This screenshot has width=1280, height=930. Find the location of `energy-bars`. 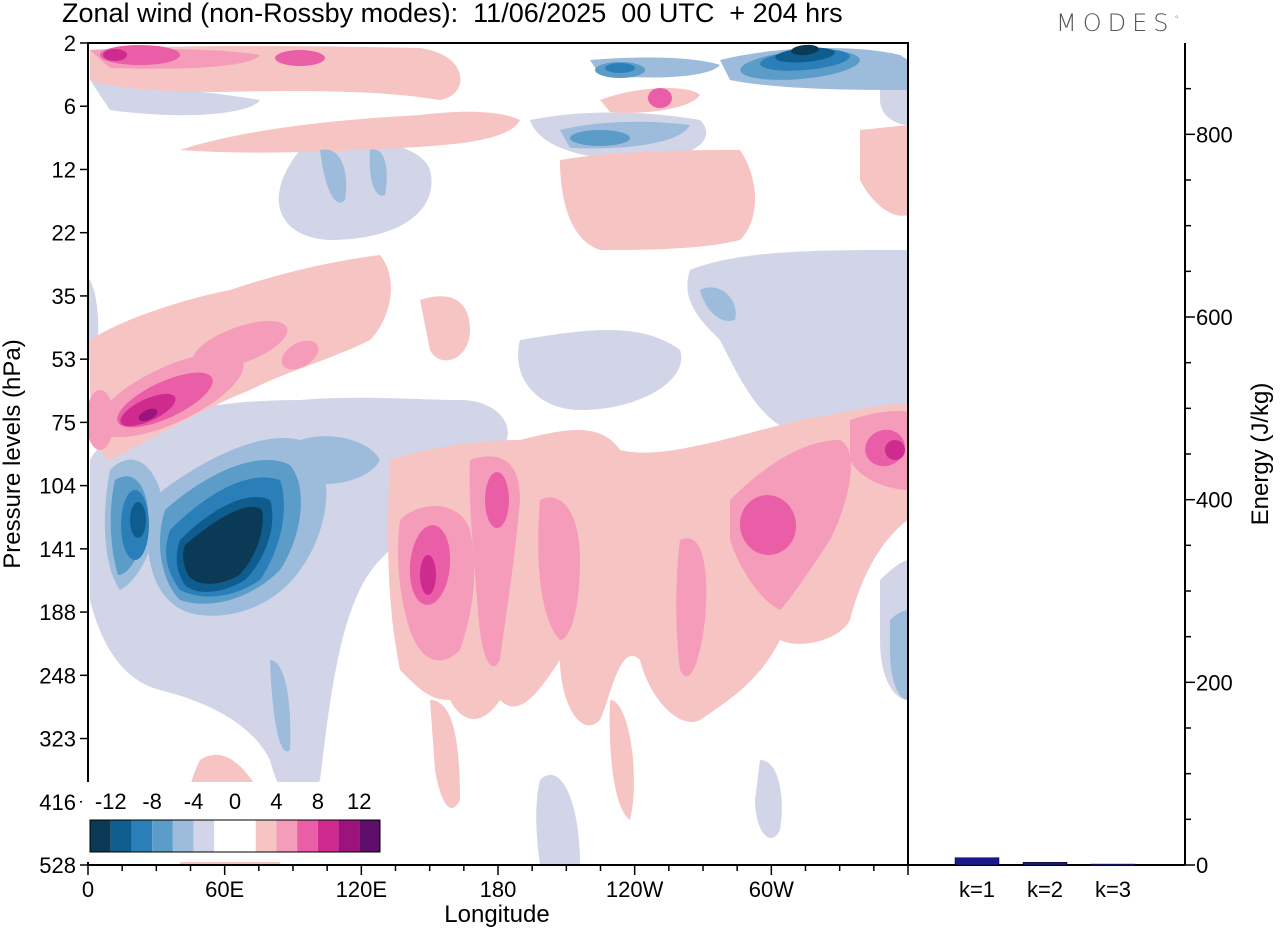

energy-bars is located at coordinates (1045, 861).